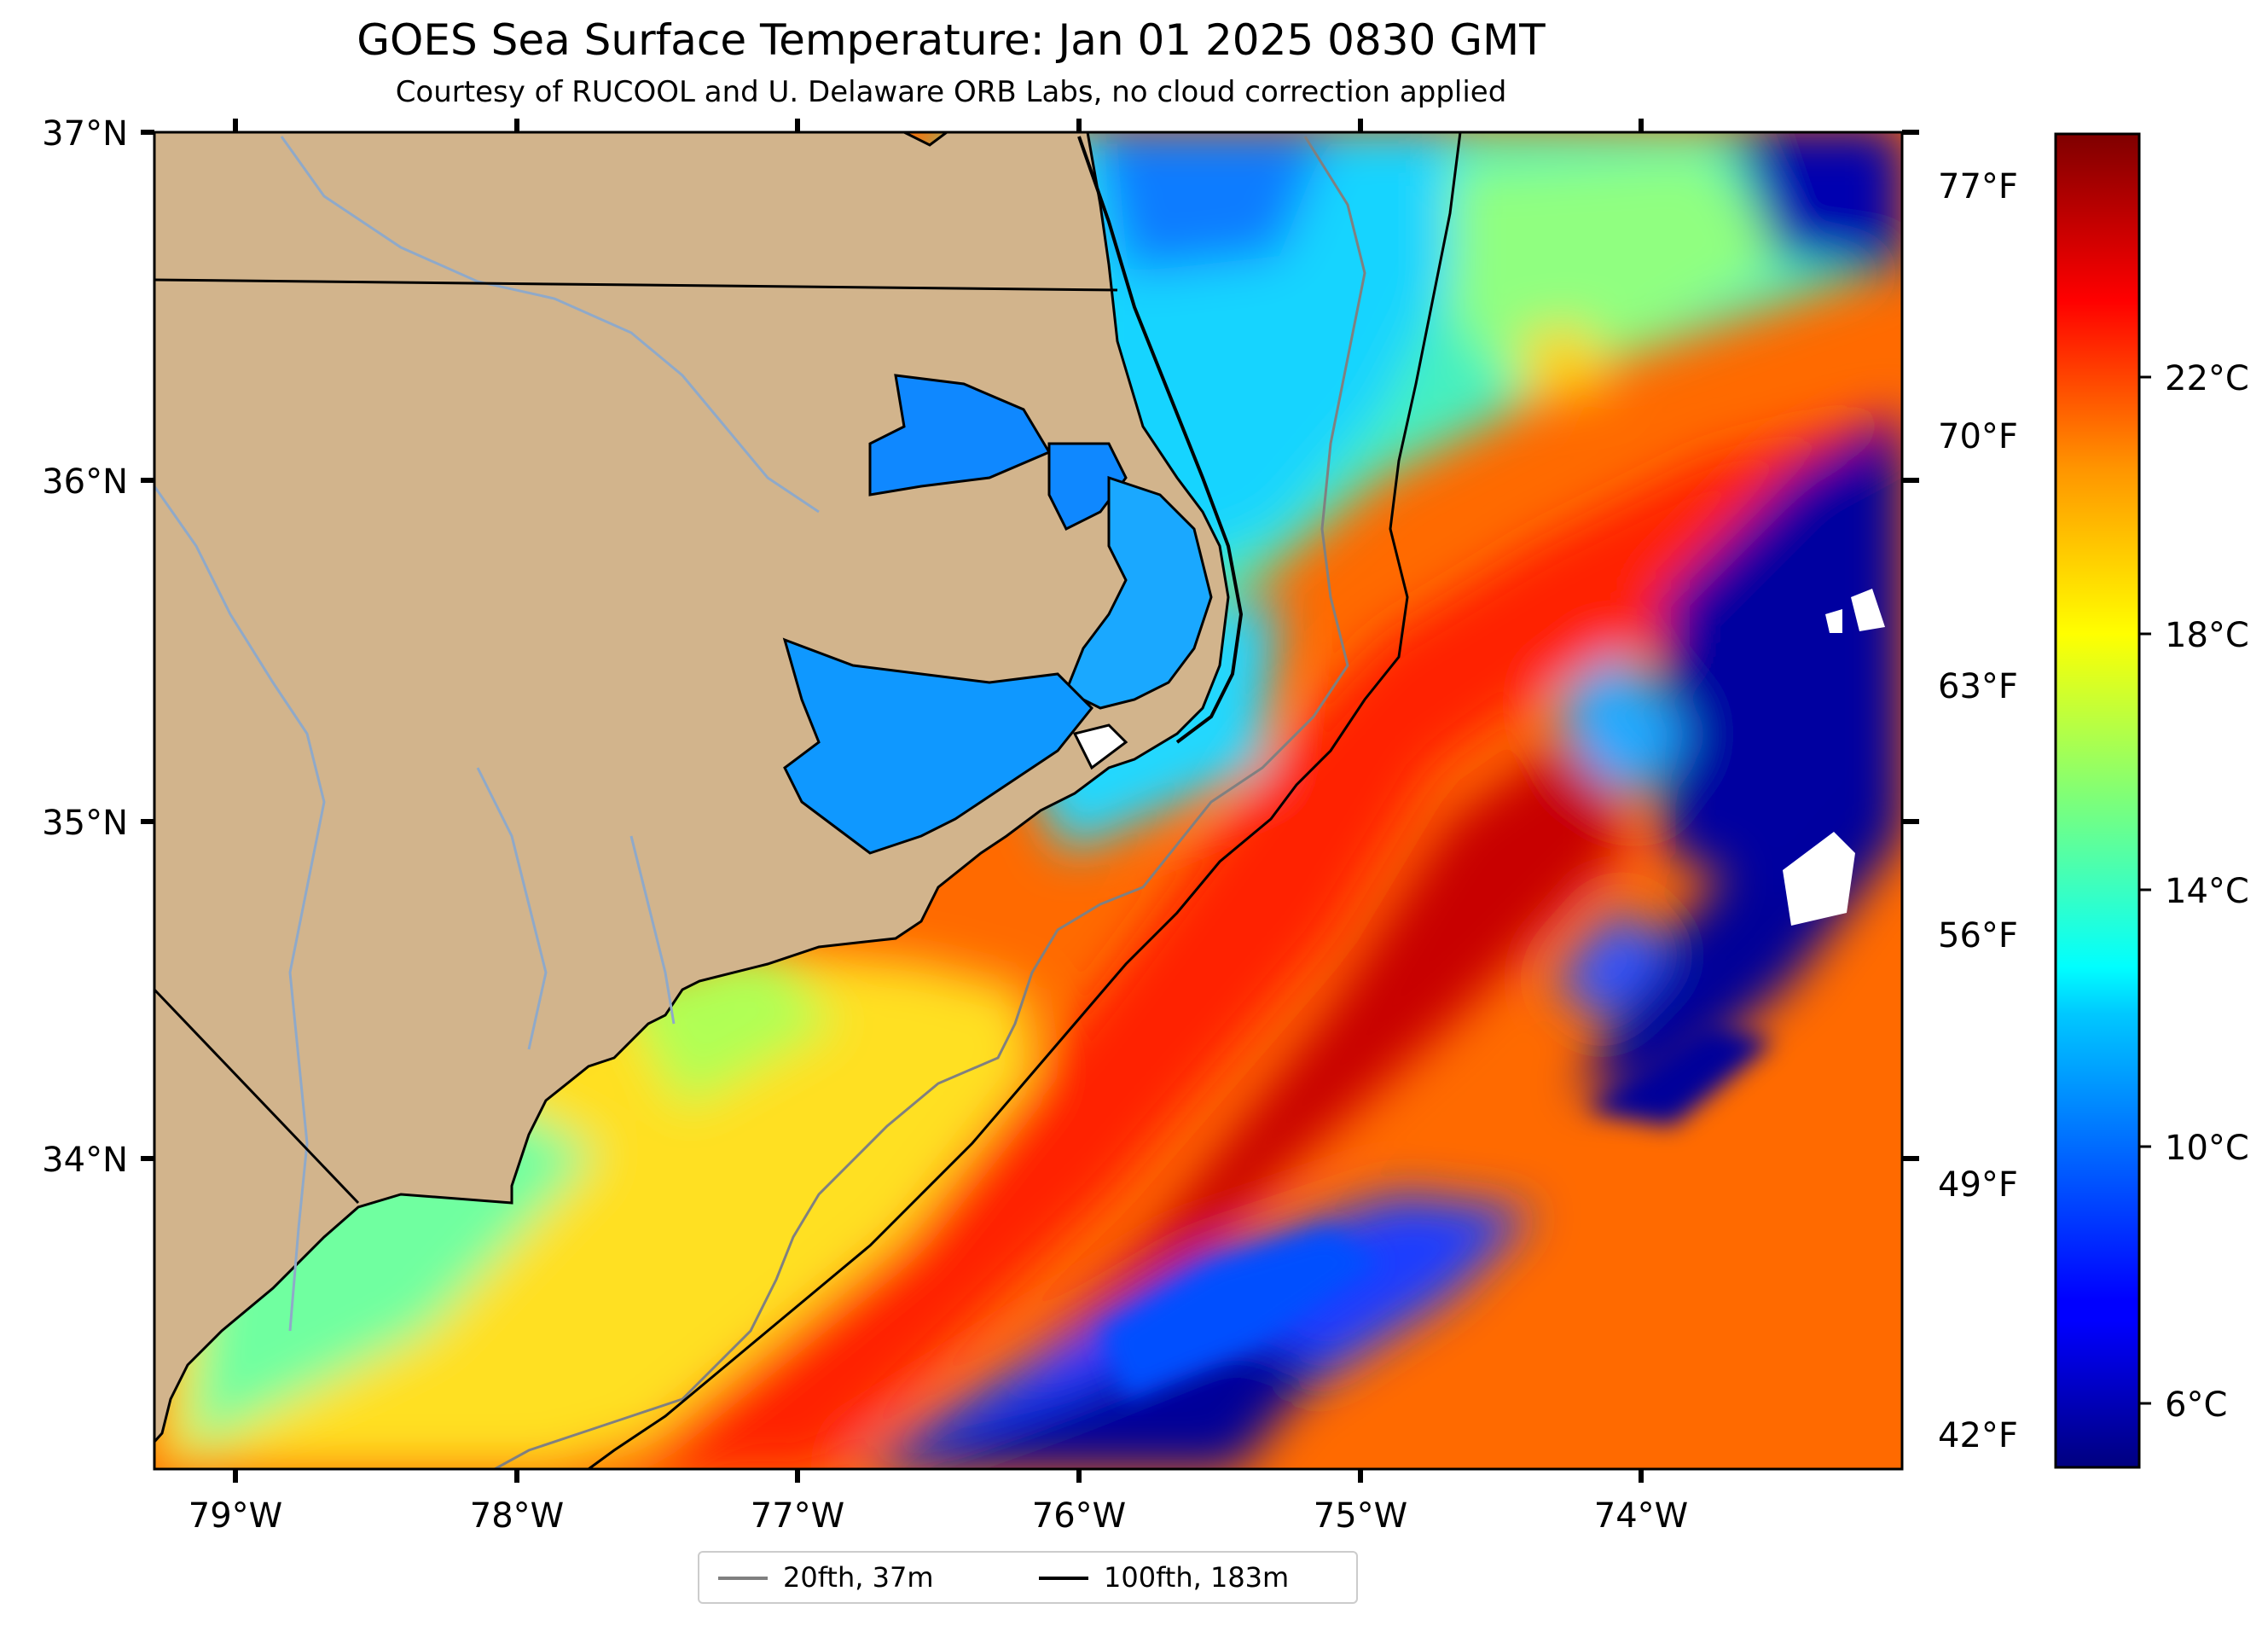  What do you see at coordinates (1978, 186) in the screenshot?
I see `fahrenheit-label: 77°F` at bounding box center [1978, 186].